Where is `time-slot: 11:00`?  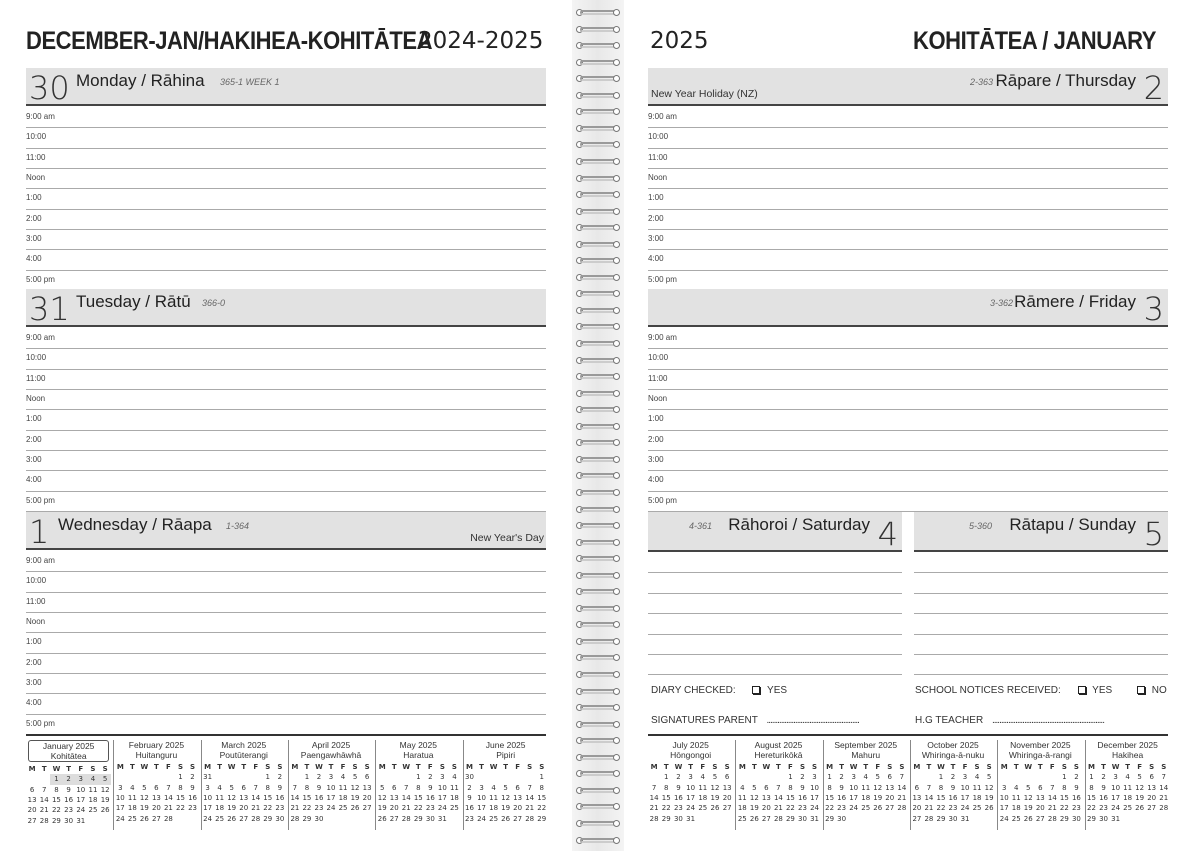 time-slot: 11:00 is located at coordinates (908, 380).